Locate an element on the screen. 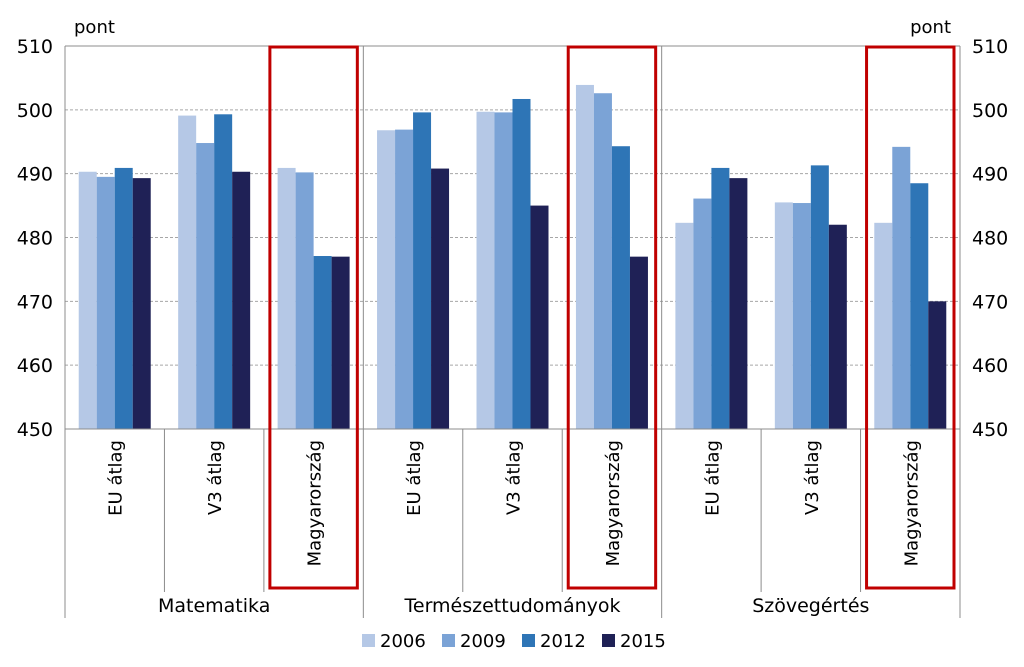 The image size is (1024, 667). y-tick-label-left: 460 is located at coordinates (35, 366).